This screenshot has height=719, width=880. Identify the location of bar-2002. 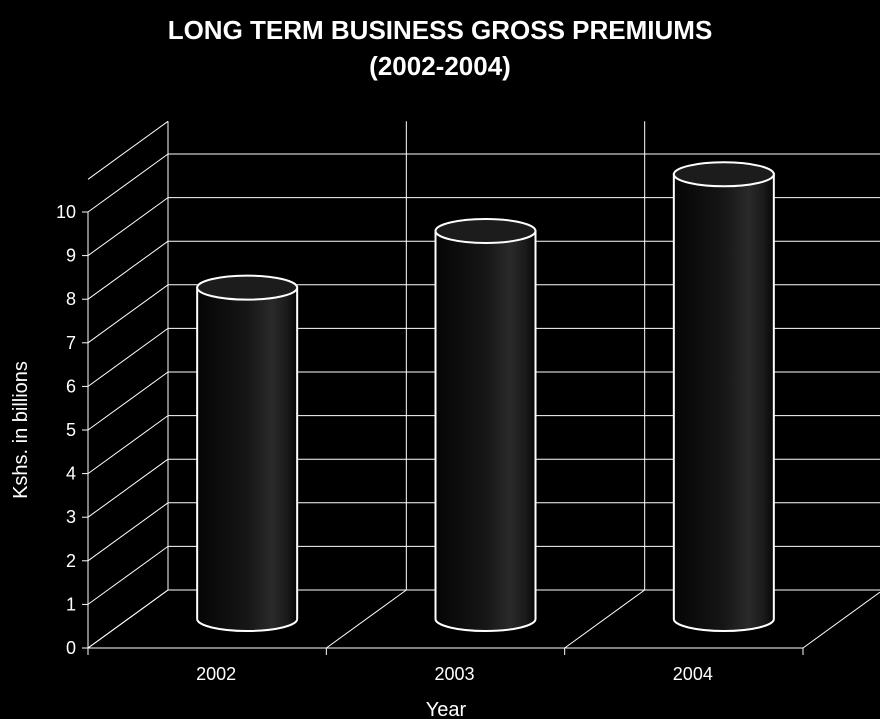
(247, 453).